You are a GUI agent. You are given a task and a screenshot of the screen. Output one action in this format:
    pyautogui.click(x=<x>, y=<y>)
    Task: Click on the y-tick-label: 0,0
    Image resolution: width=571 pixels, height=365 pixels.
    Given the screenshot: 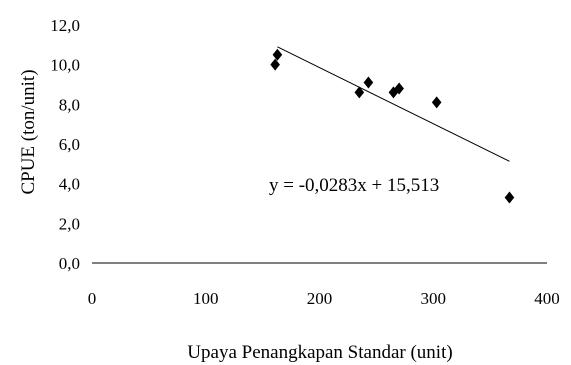 What is the action you would take?
    pyautogui.click(x=69, y=263)
    